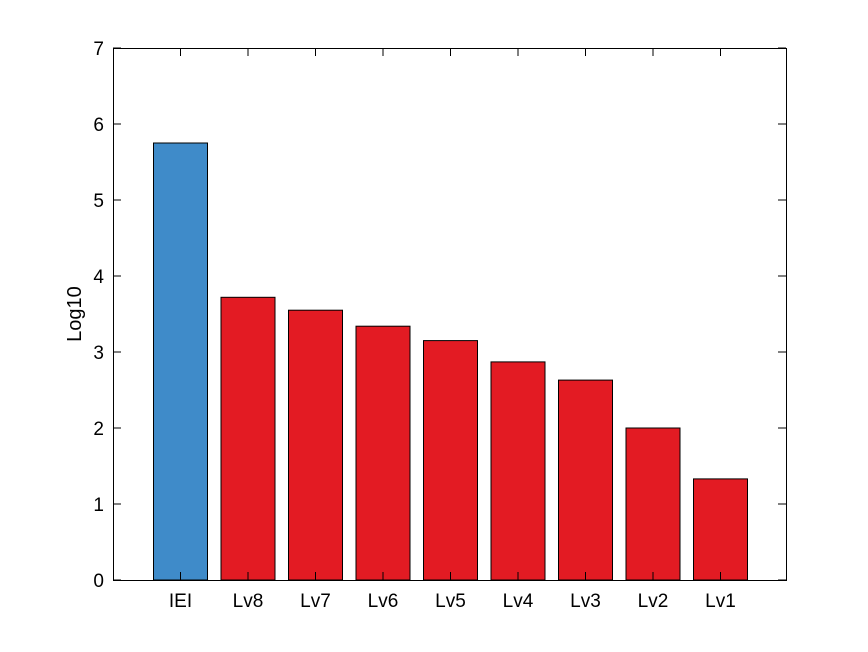  Describe the element at coordinates (248, 601) in the screenshot. I see `x-tick-label: Lv8` at that location.